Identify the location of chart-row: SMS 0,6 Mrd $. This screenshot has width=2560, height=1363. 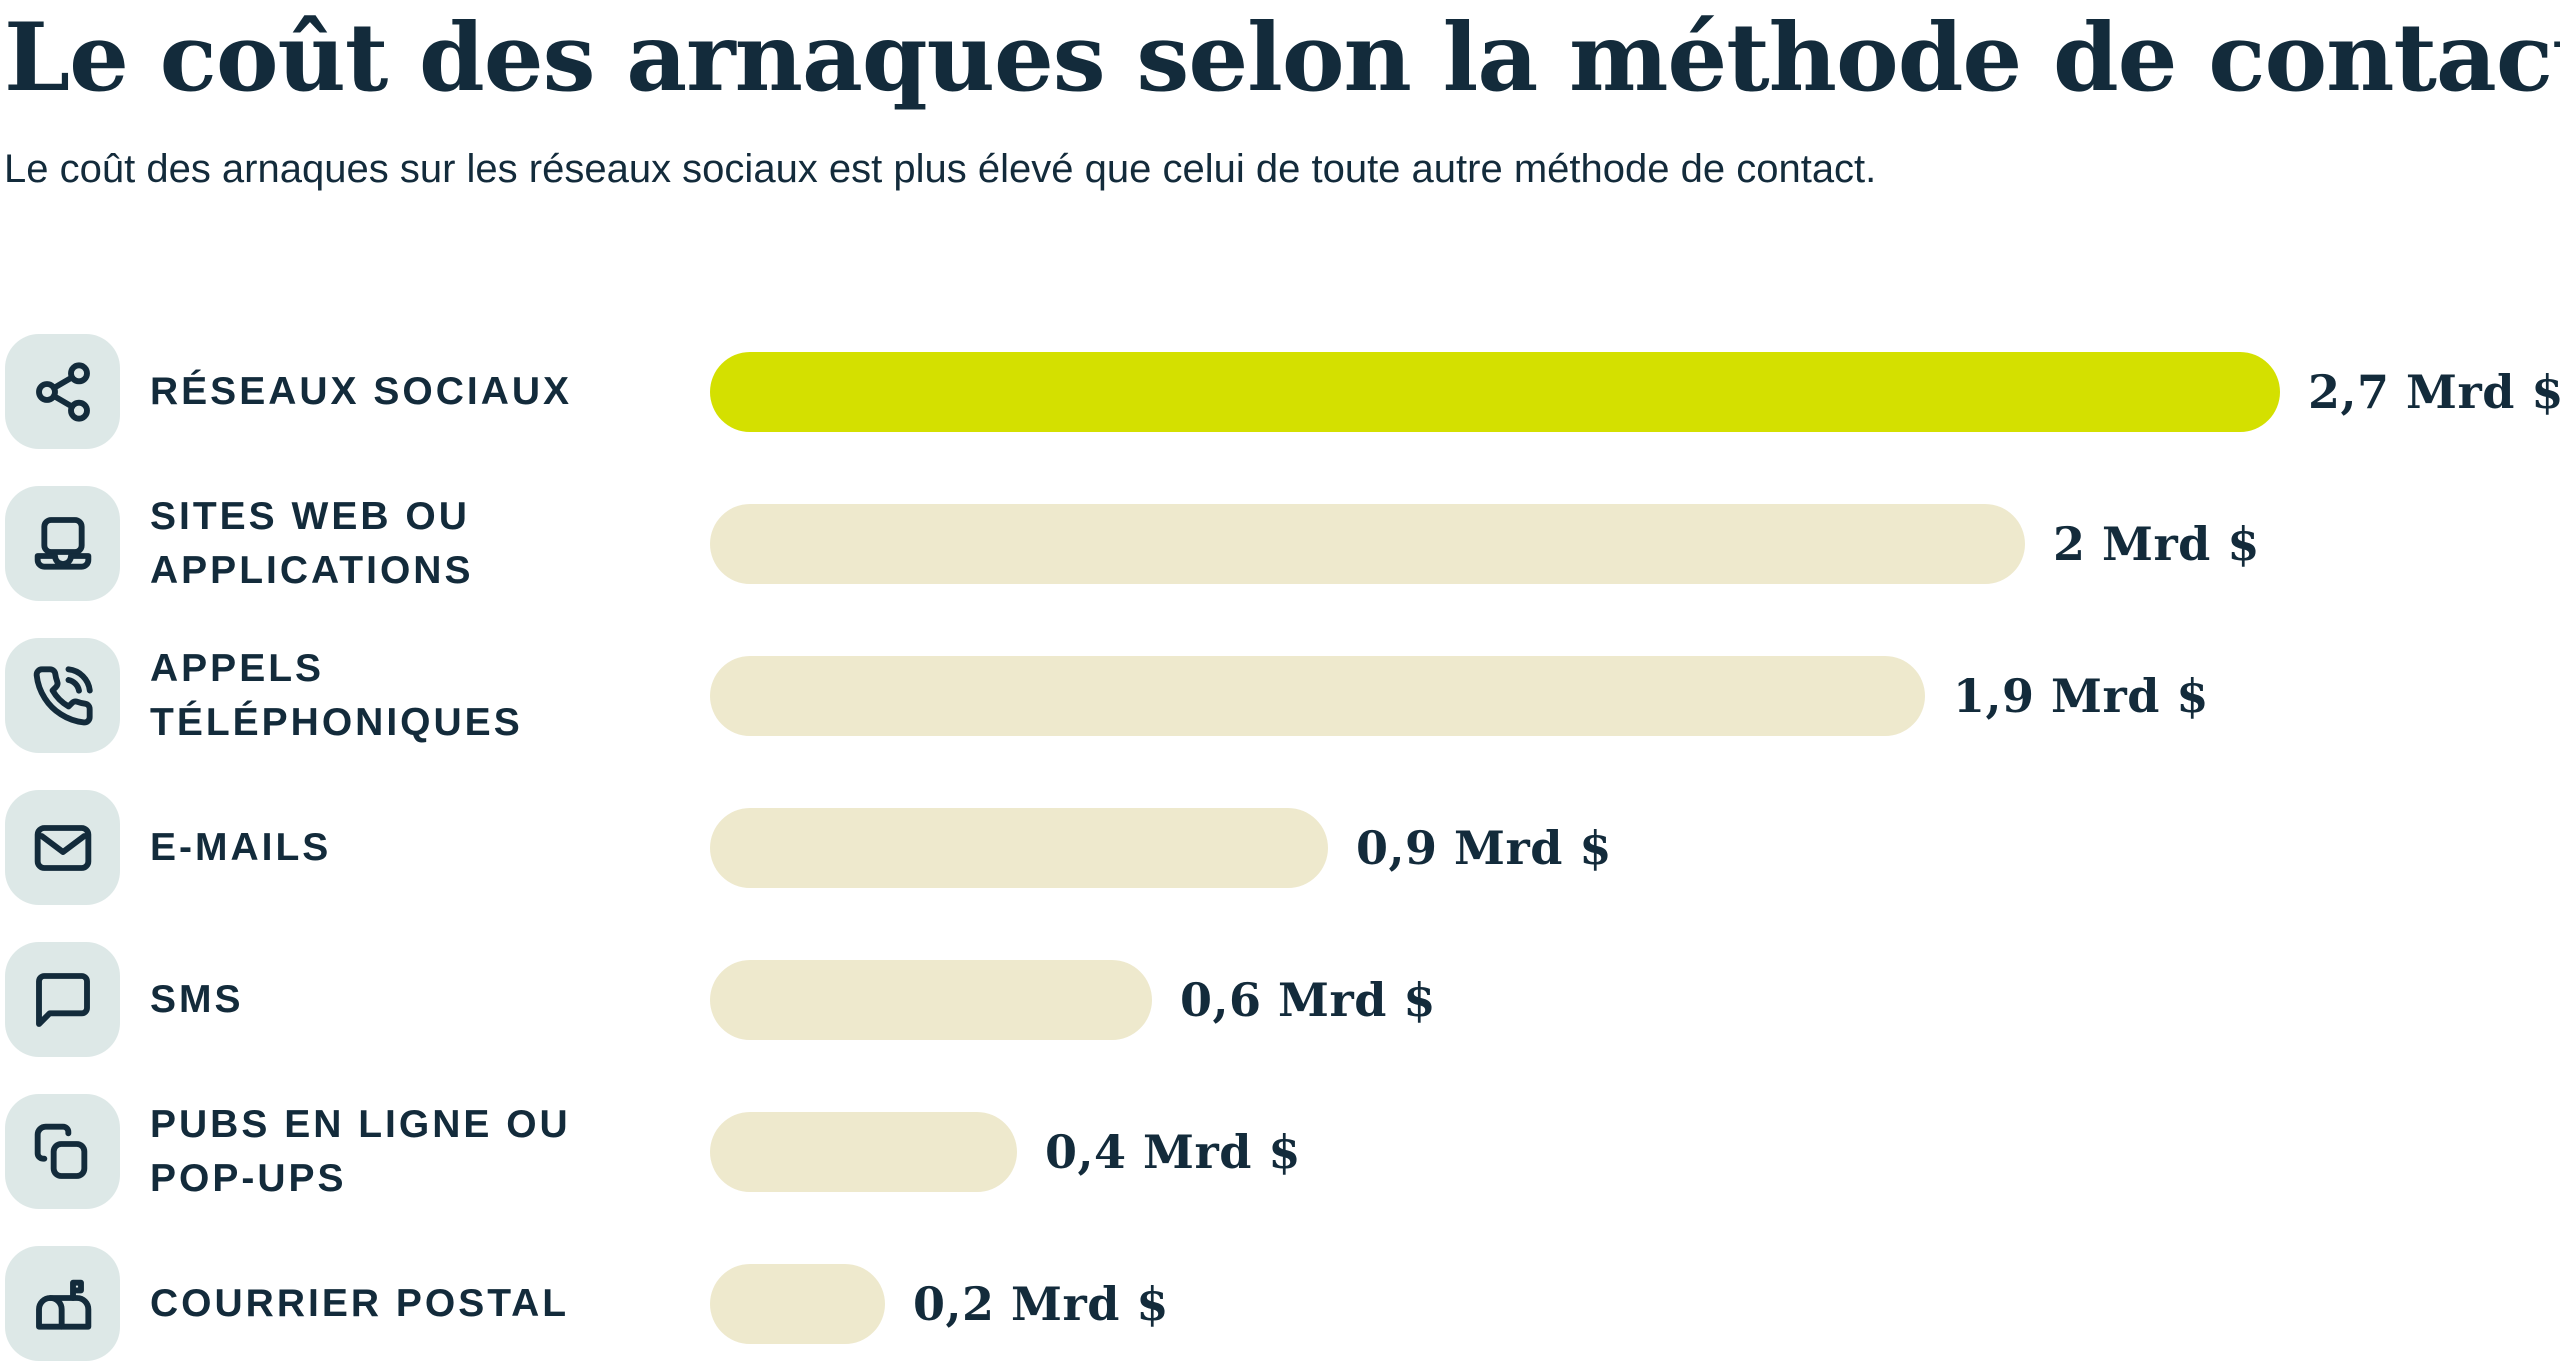
(718, 999).